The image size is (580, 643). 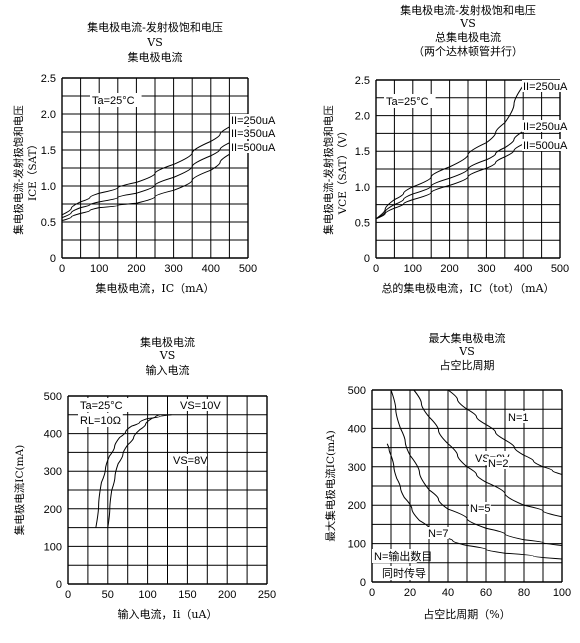 What do you see at coordinates (53, 472) in the screenshot?
I see `y-tick-label: 300` at bounding box center [53, 472].